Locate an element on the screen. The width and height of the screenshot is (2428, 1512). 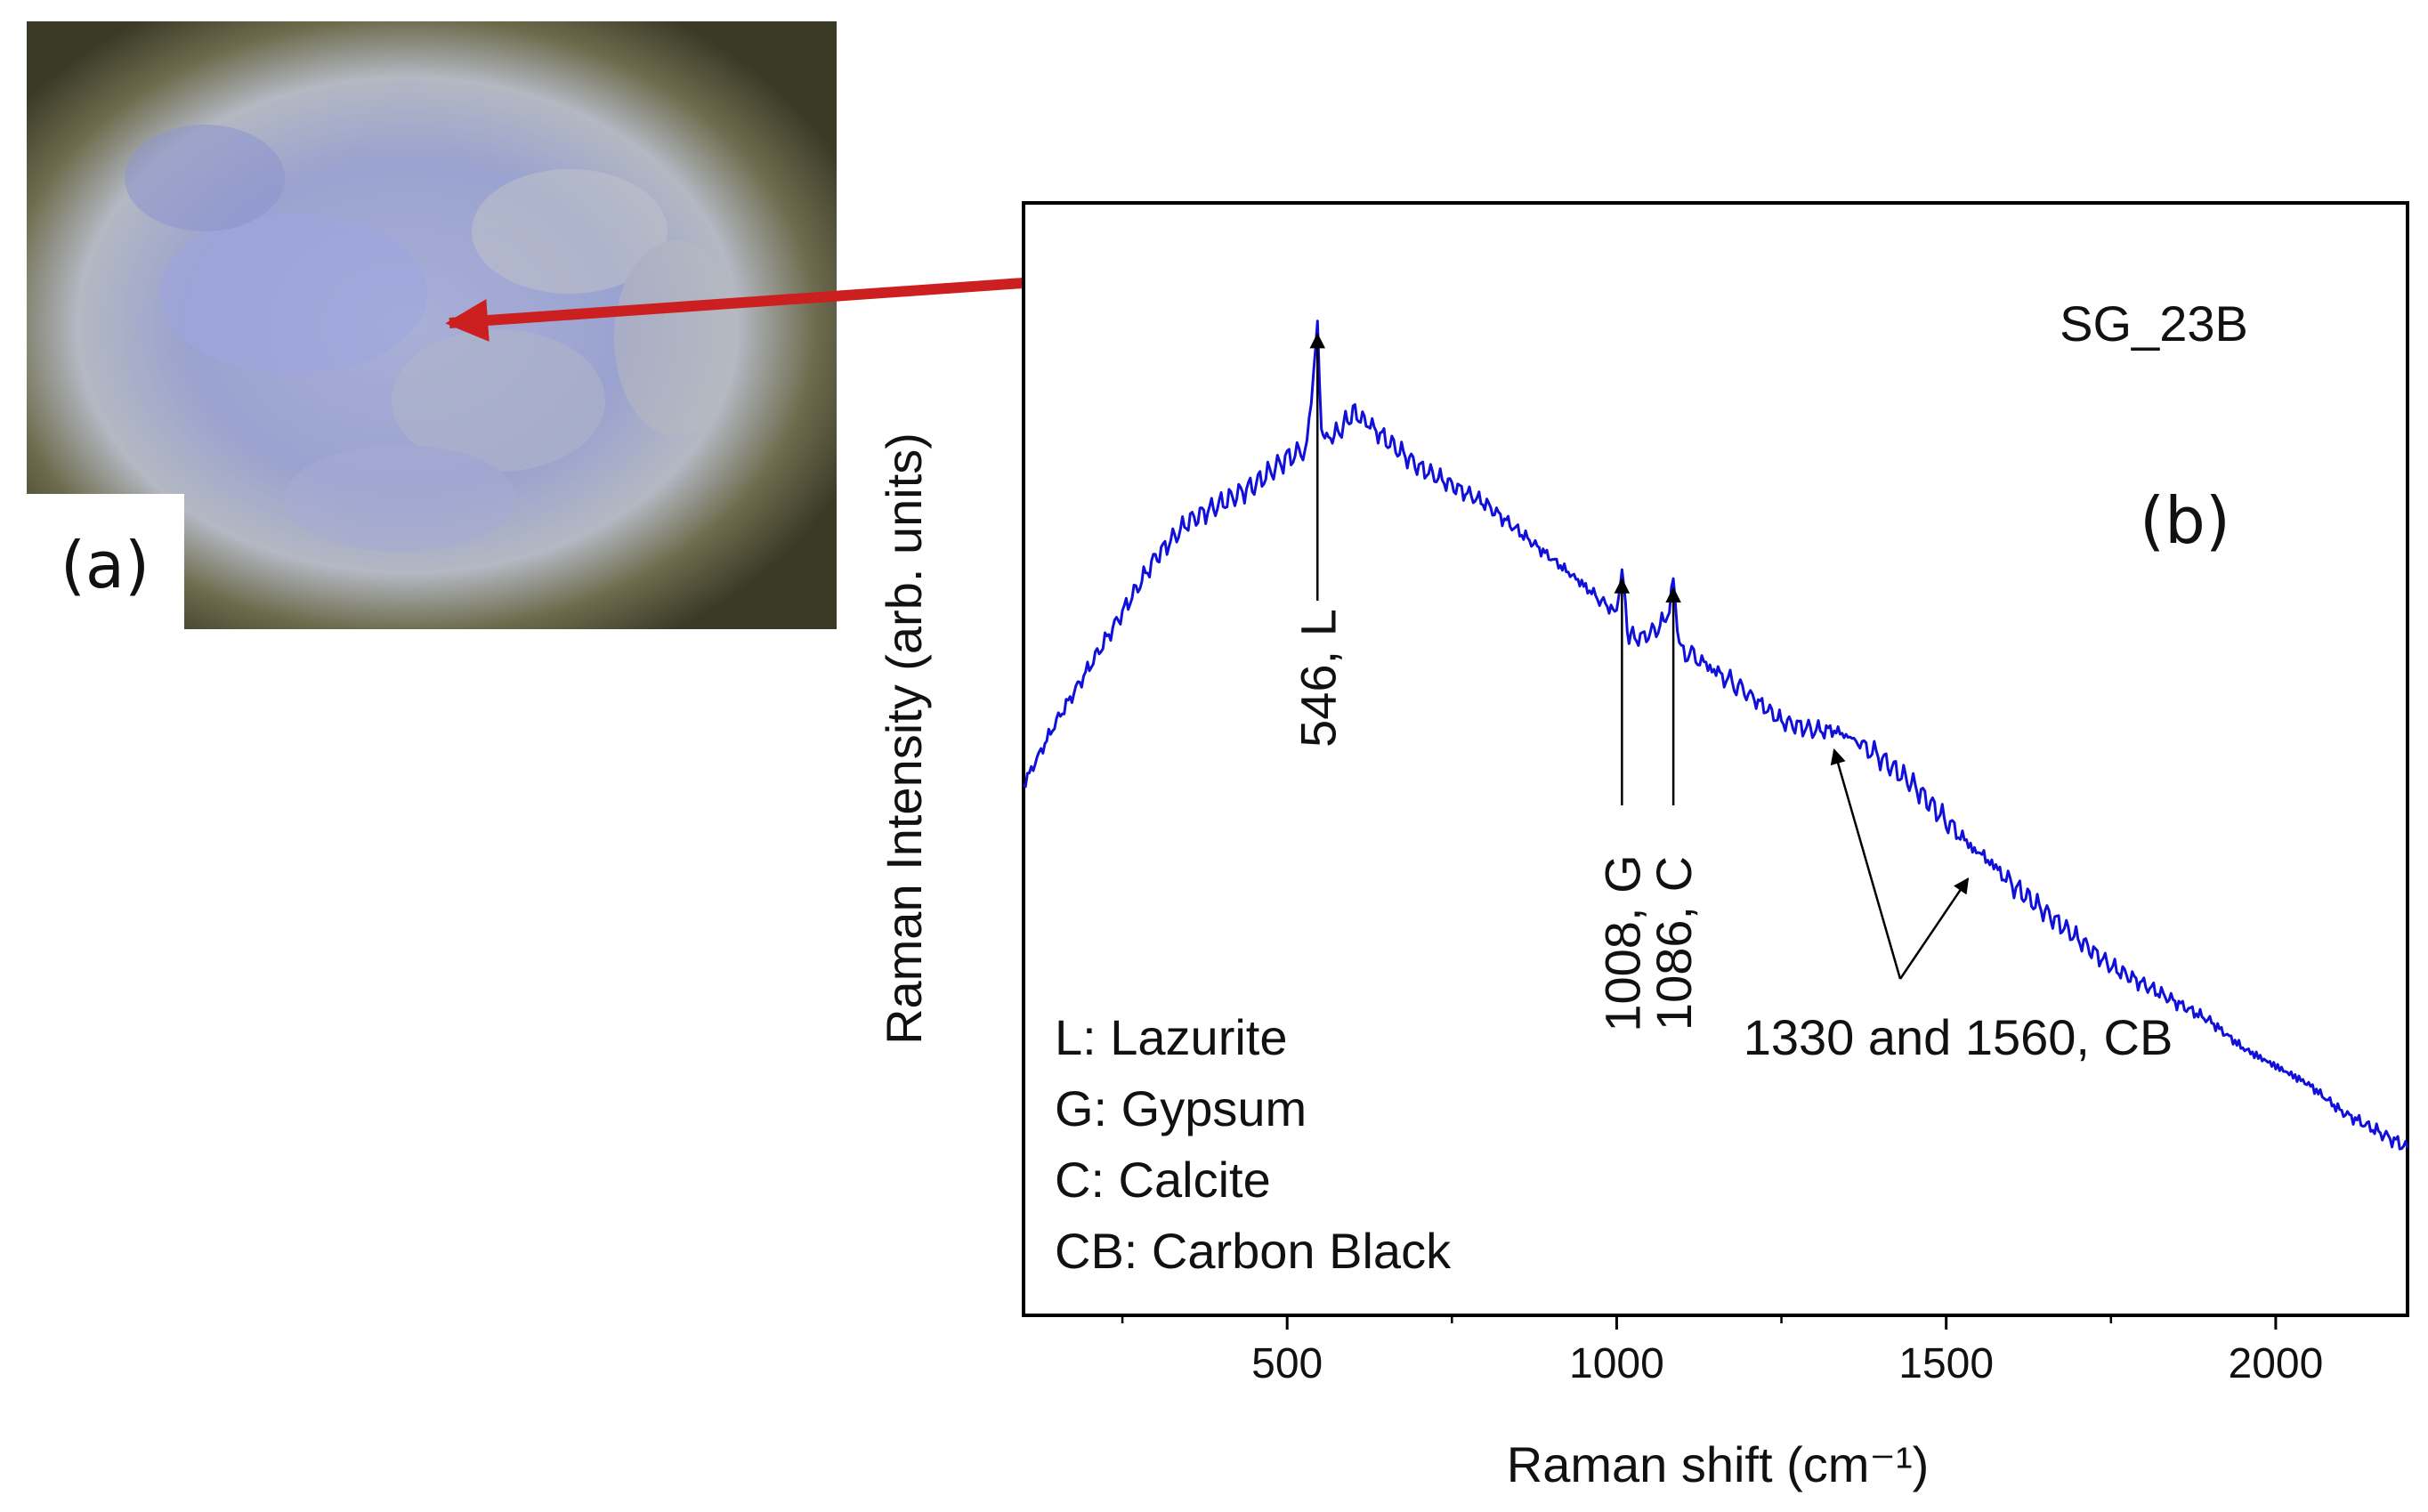
legend-line-lazurite: L: Lazurite is located at coordinates (1171, 1037).